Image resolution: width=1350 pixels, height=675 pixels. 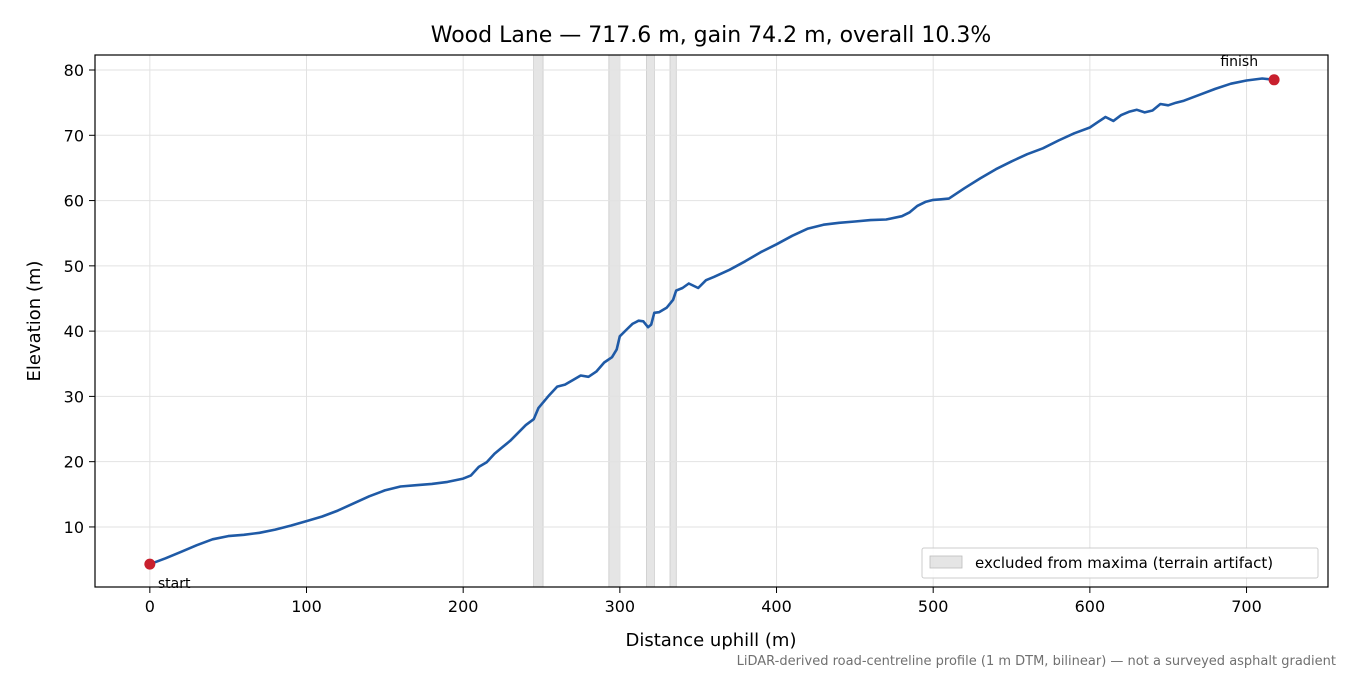 I want to click on x-axis-ticks: 0 100 200 300 400 500 600 700, so click(x=703, y=601).